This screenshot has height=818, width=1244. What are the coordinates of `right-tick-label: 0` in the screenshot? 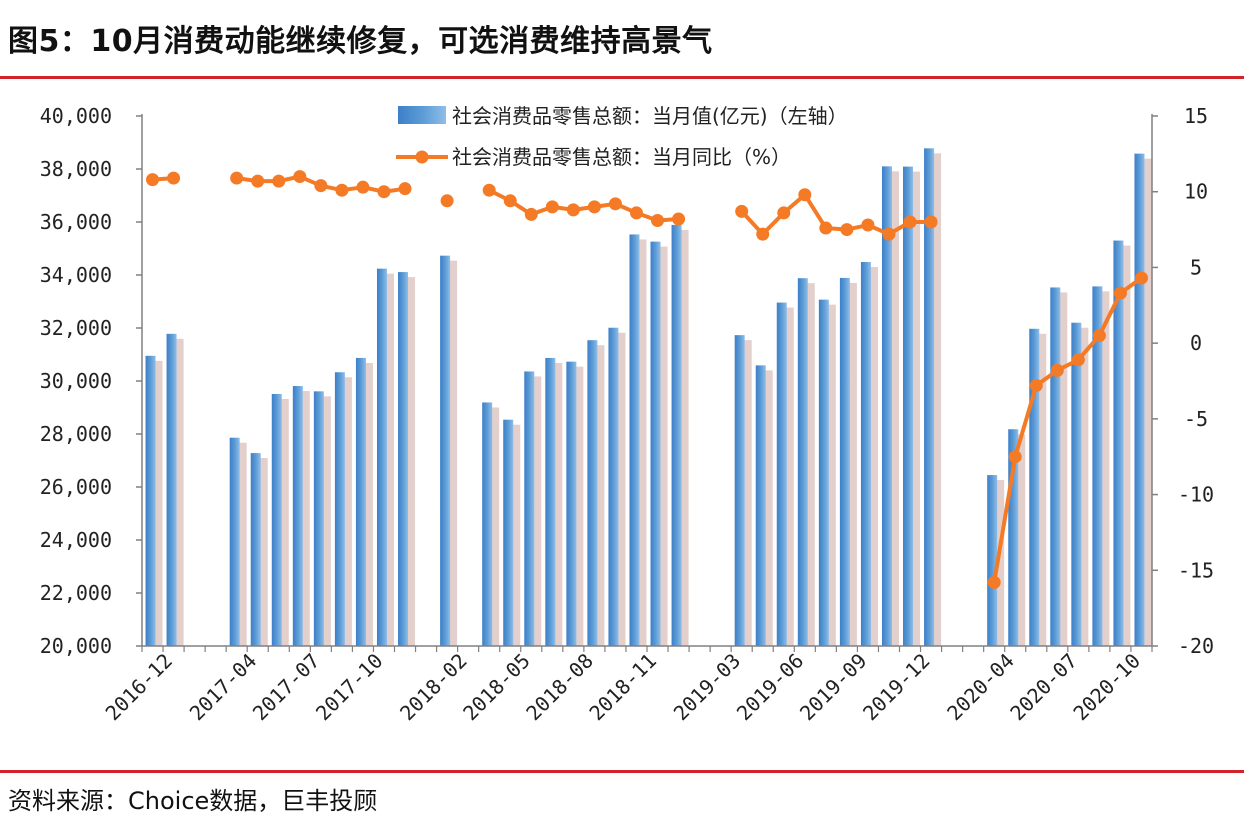 It's located at (1196, 343).